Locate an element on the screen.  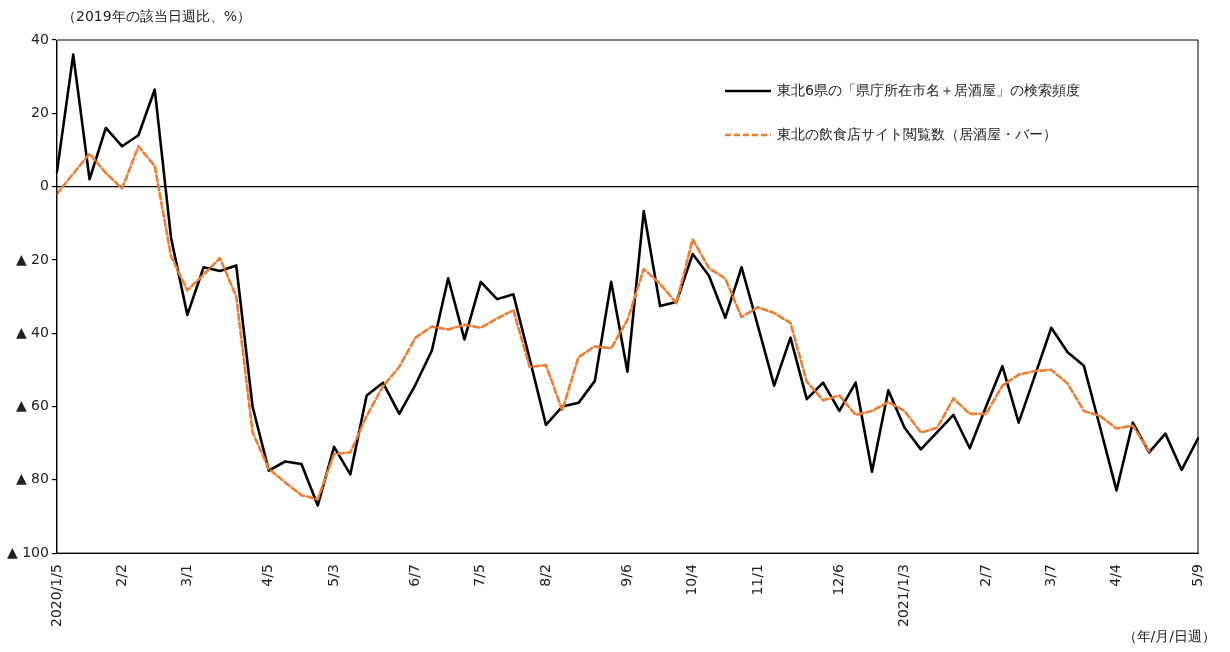
x-tick-label: 3/1 is located at coordinates (185, 575).